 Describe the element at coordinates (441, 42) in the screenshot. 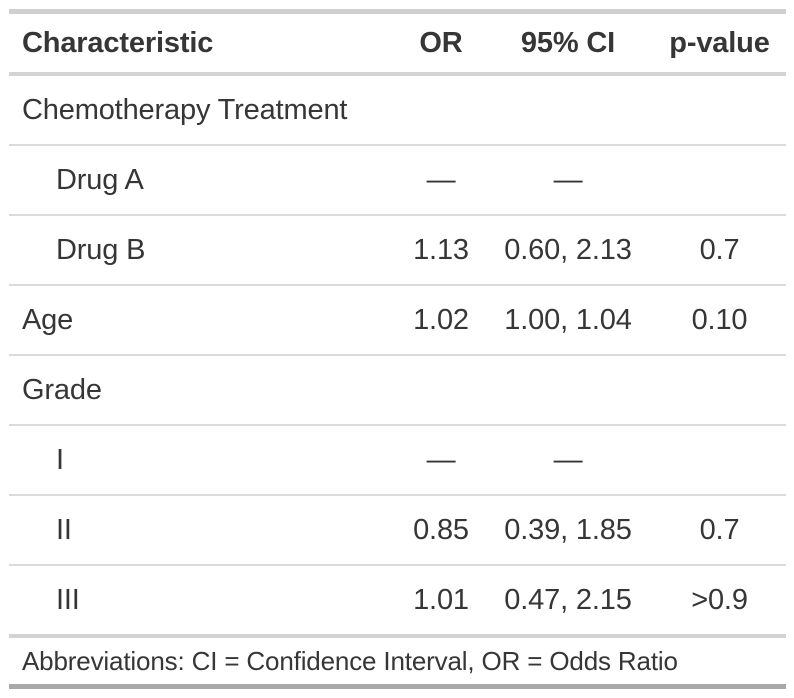

I see `column-header-or: OR` at that location.